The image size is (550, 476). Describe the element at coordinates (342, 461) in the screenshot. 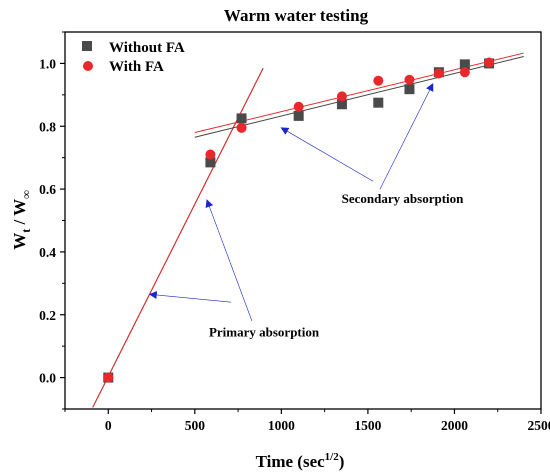

I see `x-axis-title-tail: )` at that location.